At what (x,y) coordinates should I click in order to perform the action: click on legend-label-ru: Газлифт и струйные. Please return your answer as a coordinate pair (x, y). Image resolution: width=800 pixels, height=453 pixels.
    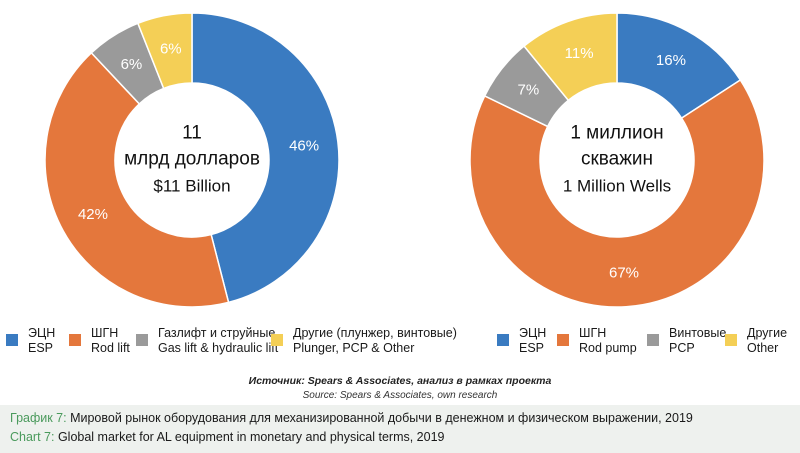
    Looking at the image, I should click on (217, 333).